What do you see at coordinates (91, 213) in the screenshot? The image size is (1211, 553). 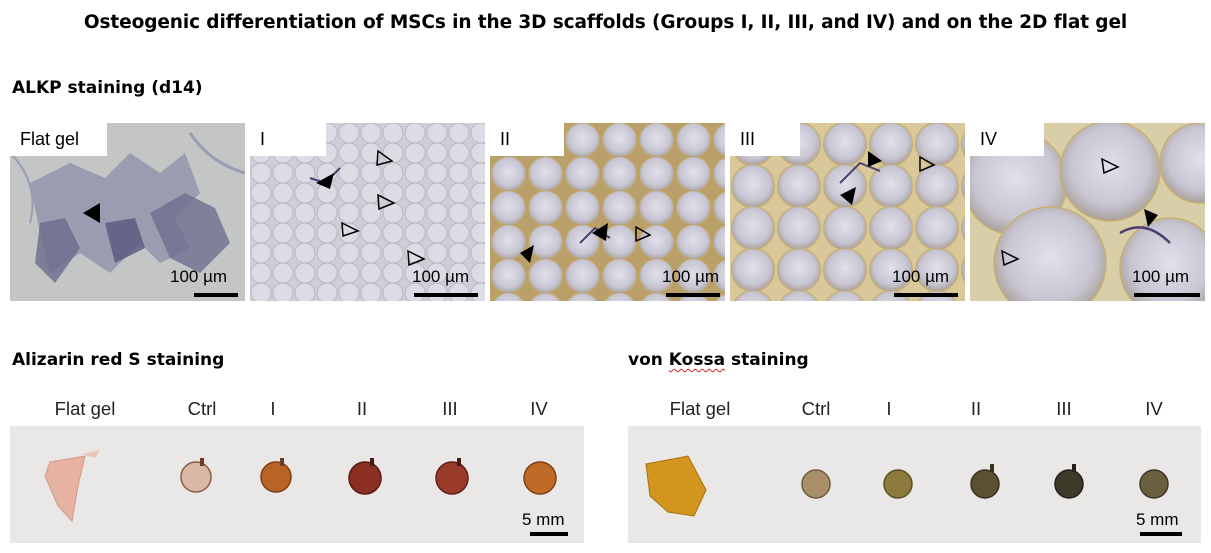 I see `arrowhead-filled` at bounding box center [91, 213].